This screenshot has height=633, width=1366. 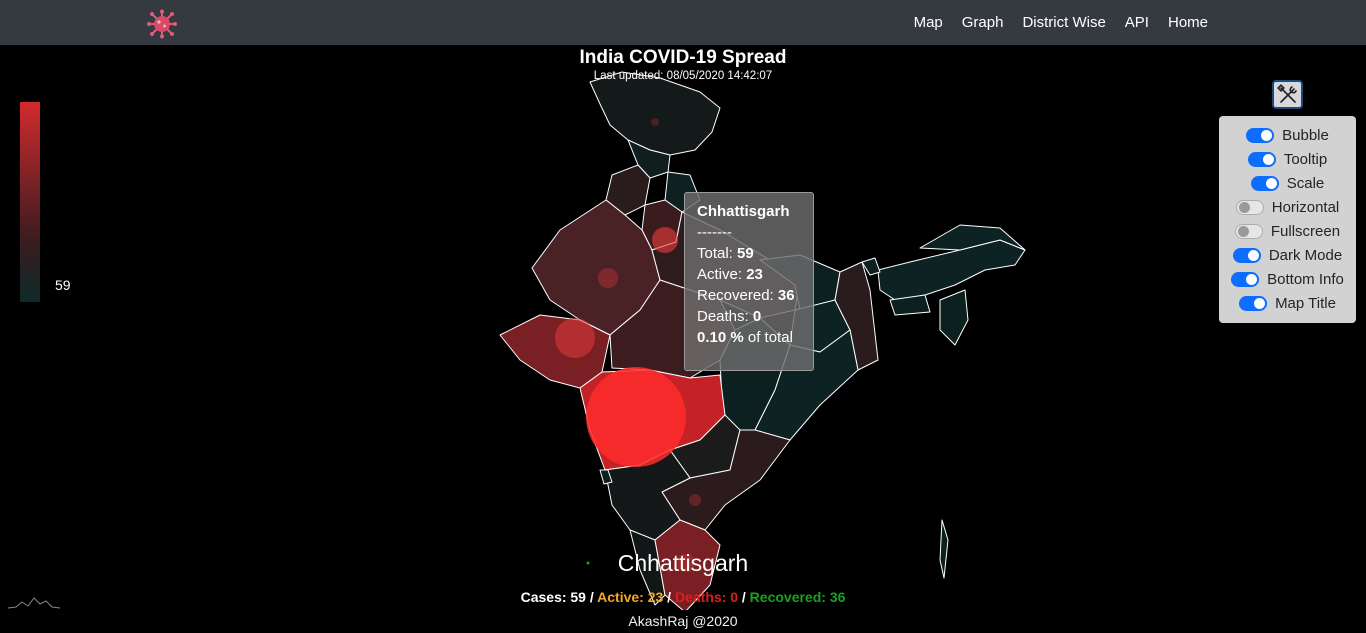 What do you see at coordinates (745, 253) in the screenshot?
I see `tooltip-total: 59` at bounding box center [745, 253].